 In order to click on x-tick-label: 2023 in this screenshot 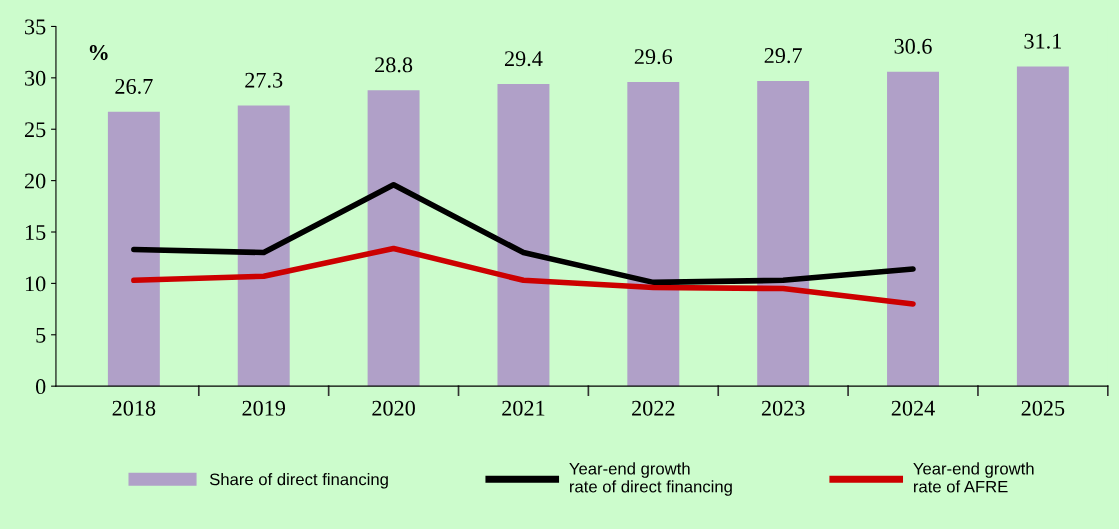, I will do `click(783, 408)`.